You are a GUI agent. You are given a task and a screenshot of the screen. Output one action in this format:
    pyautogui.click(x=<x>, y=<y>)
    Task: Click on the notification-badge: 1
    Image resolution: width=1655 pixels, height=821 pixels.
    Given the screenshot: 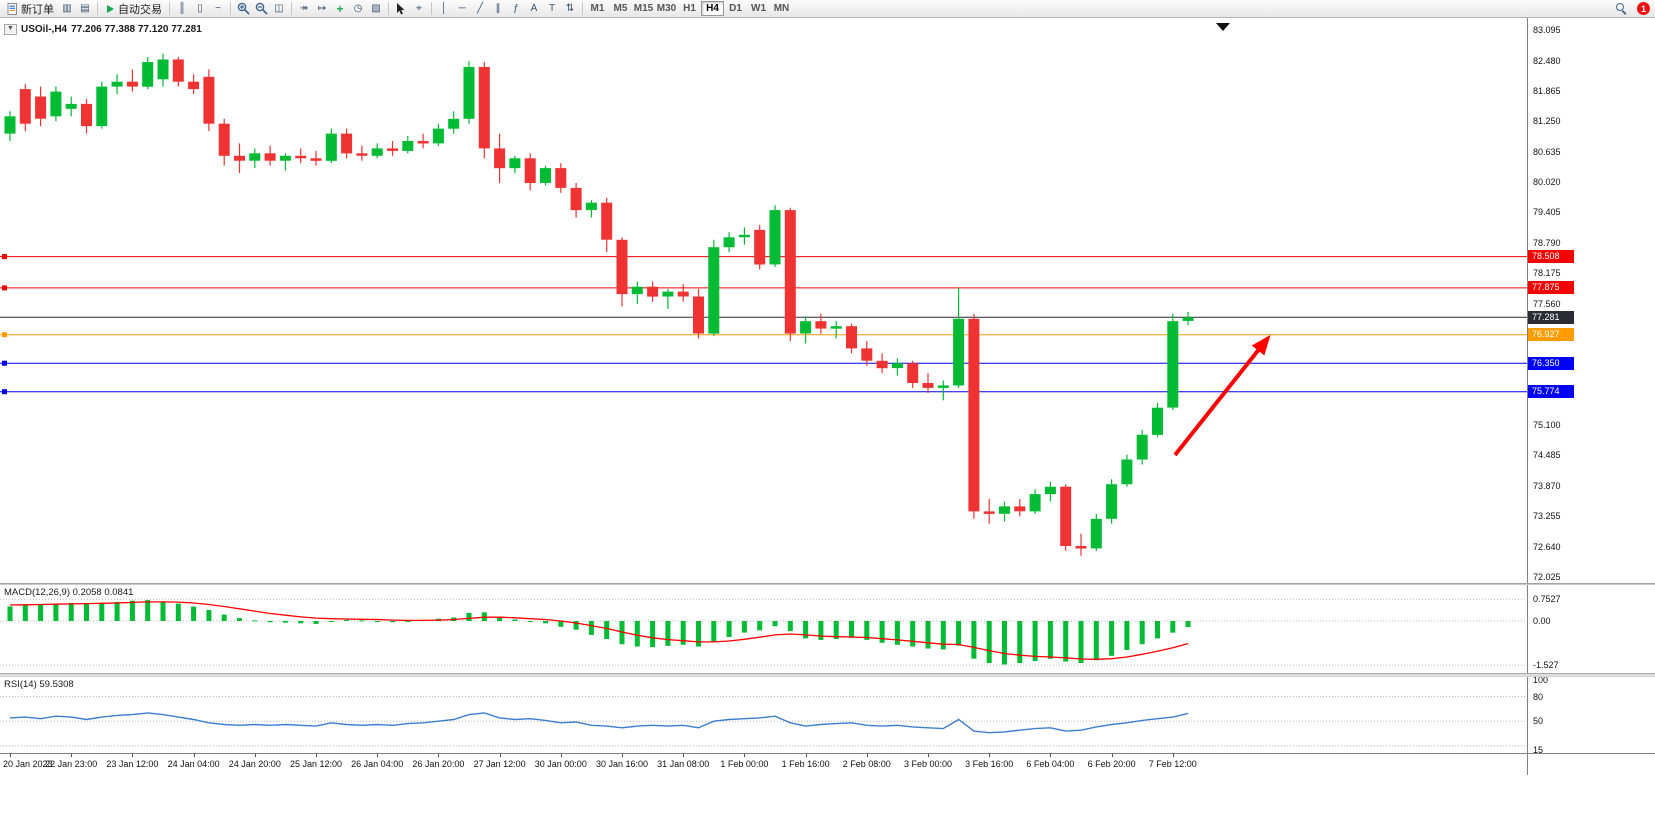 What is the action you would take?
    pyautogui.click(x=1643, y=8)
    